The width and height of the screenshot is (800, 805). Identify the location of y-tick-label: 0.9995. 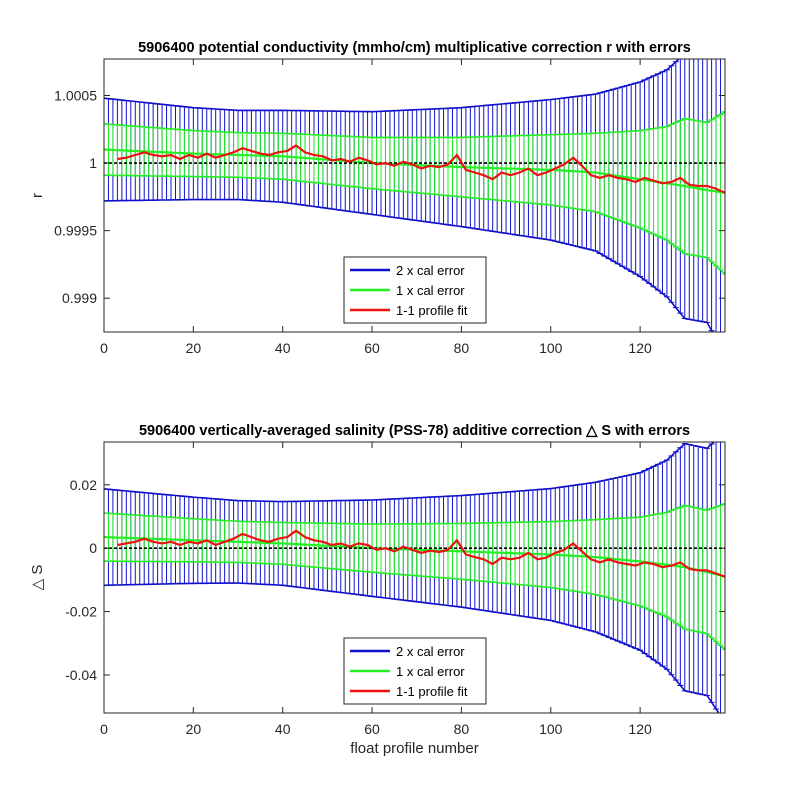
(75, 231).